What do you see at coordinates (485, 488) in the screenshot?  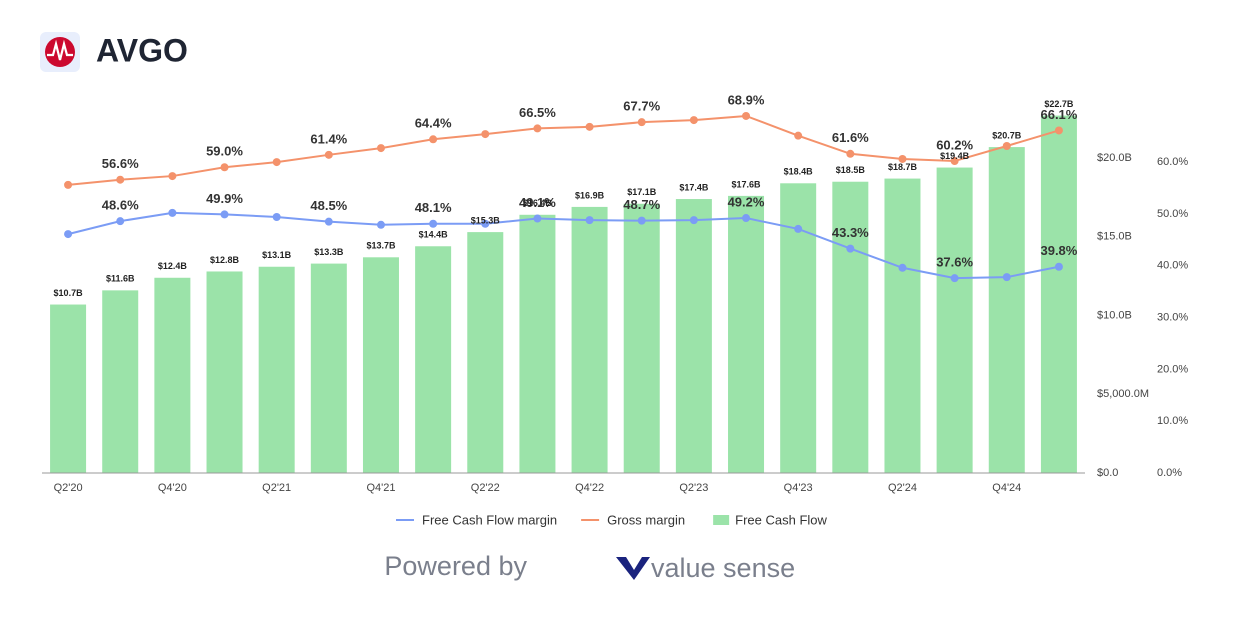 I see `x-tick-label: Q2'22` at bounding box center [485, 488].